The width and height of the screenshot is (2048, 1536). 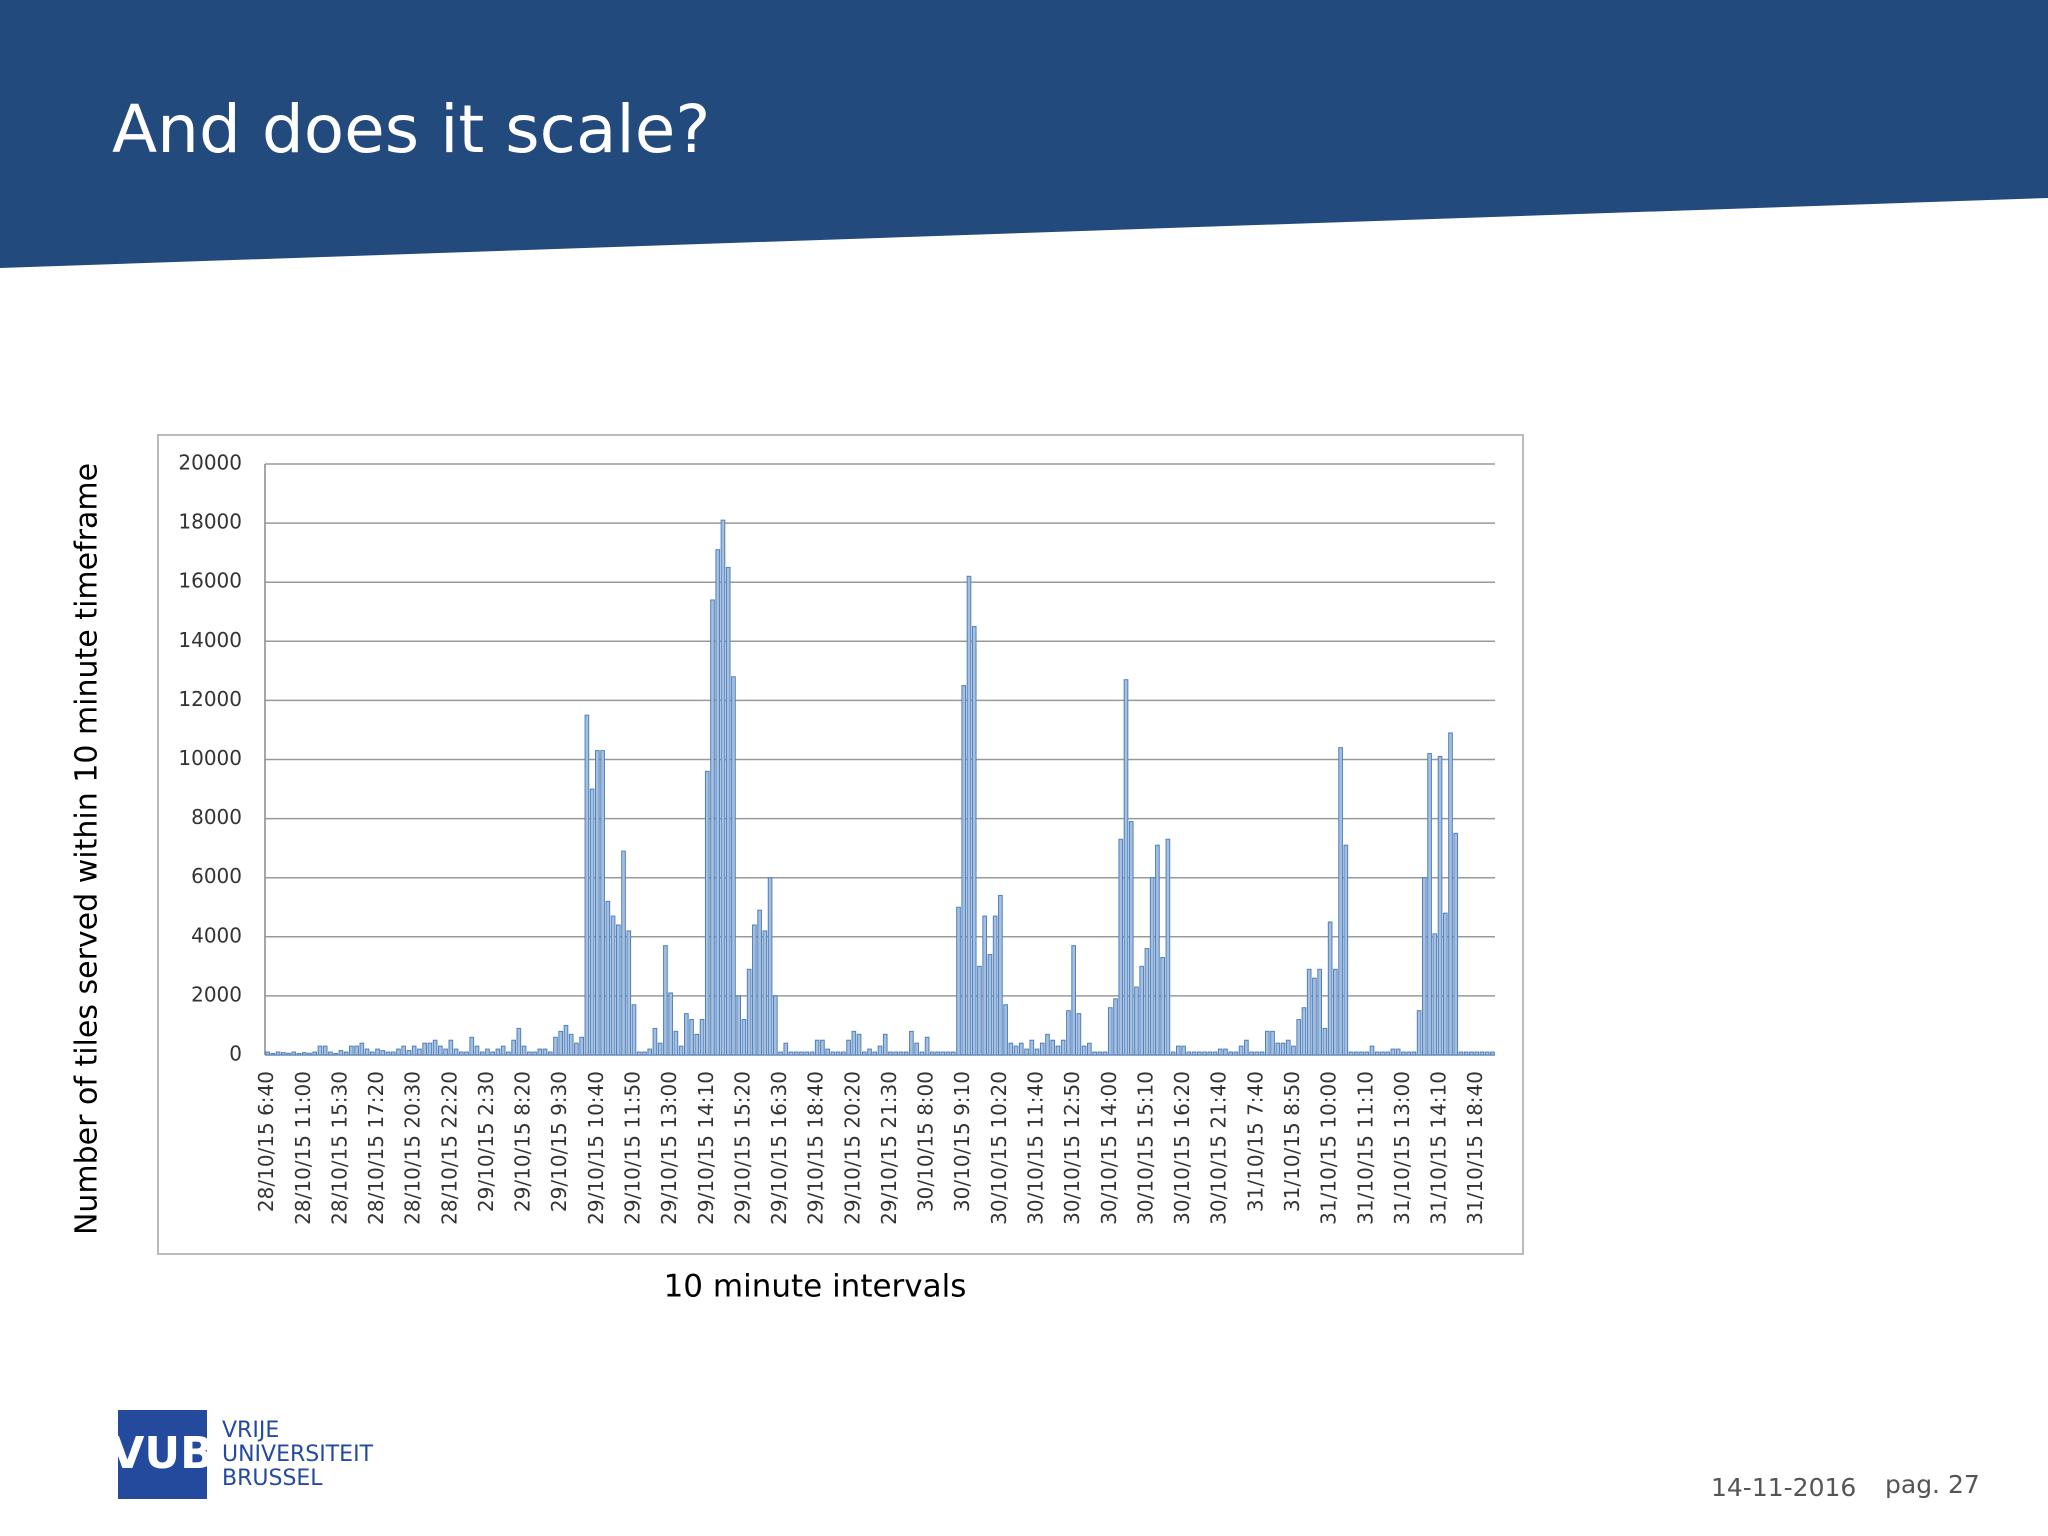 I want to click on y-tick-label: 8000, so click(x=216, y=817).